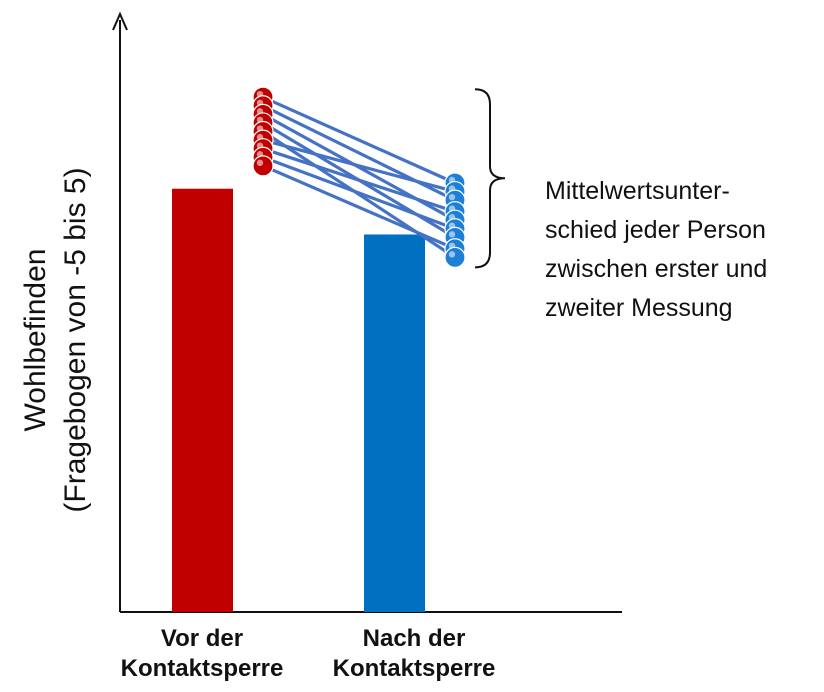 The height and width of the screenshot is (692, 824). I want to click on bar-before, so click(202, 400).